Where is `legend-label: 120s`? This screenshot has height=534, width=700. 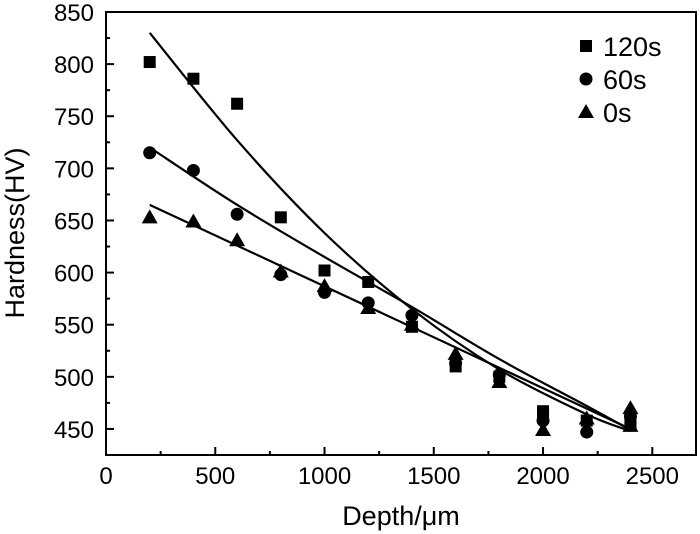 legend-label: 120s is located at coordinates (632, 47).